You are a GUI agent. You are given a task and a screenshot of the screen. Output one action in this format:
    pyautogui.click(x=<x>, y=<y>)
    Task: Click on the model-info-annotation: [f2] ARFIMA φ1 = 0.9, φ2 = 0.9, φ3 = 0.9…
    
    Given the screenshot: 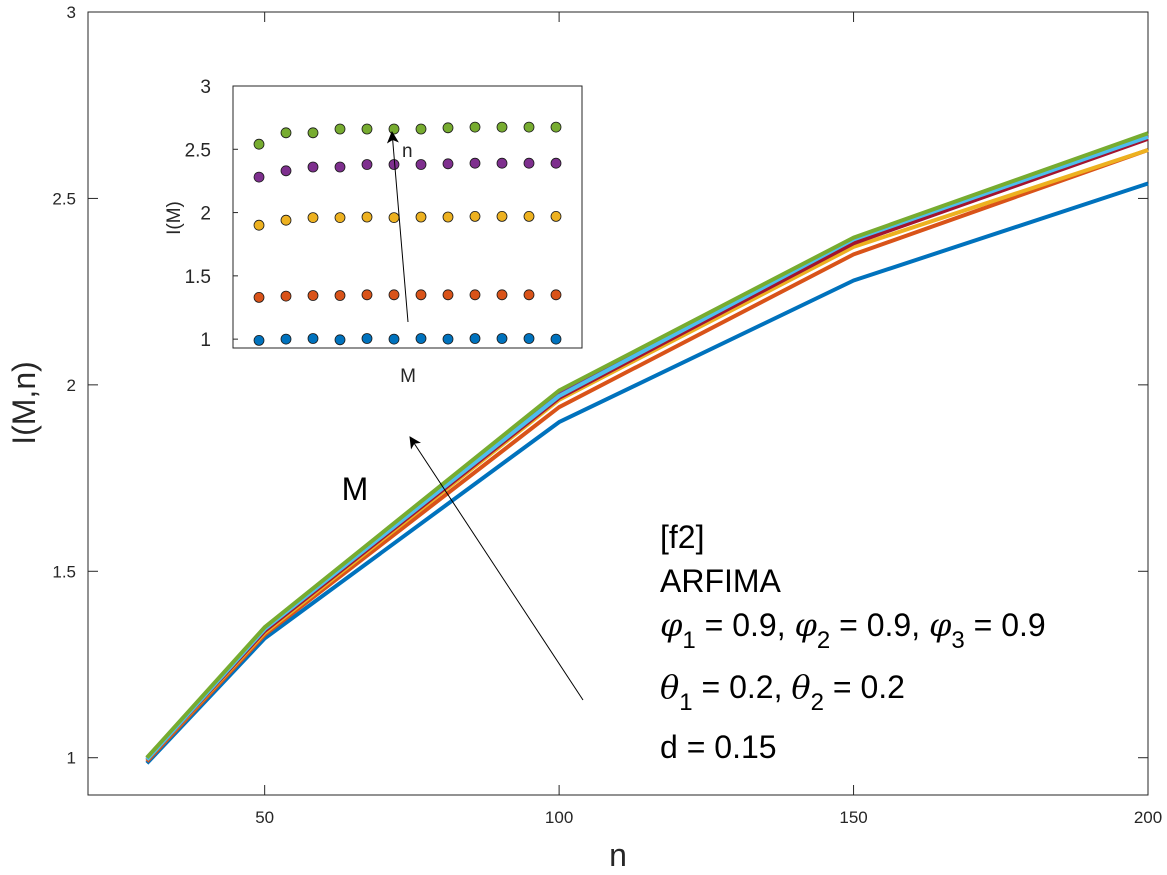 What is the action you would take?
    pyautogui.click(x=853, y=642)
    